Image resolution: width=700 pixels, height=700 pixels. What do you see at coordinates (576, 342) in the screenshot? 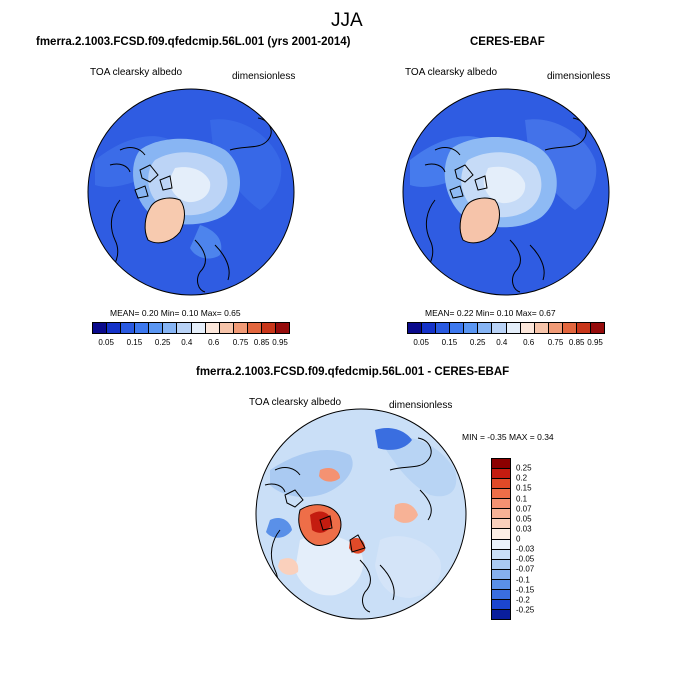
I see `right-colorbar-tick-label: 0.85` at bounding box center [576, 342].